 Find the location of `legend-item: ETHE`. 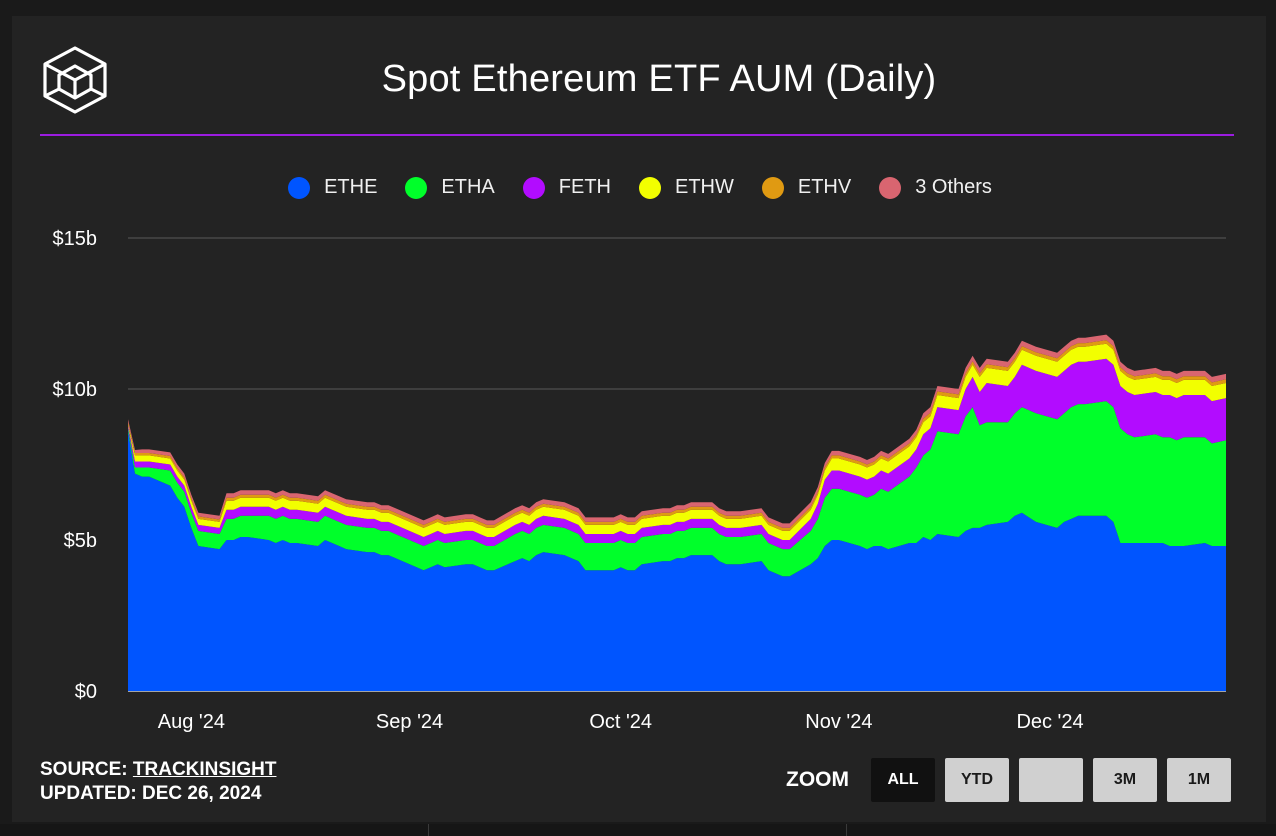

legend-item: ETHE is located at coordinates (332, 187).